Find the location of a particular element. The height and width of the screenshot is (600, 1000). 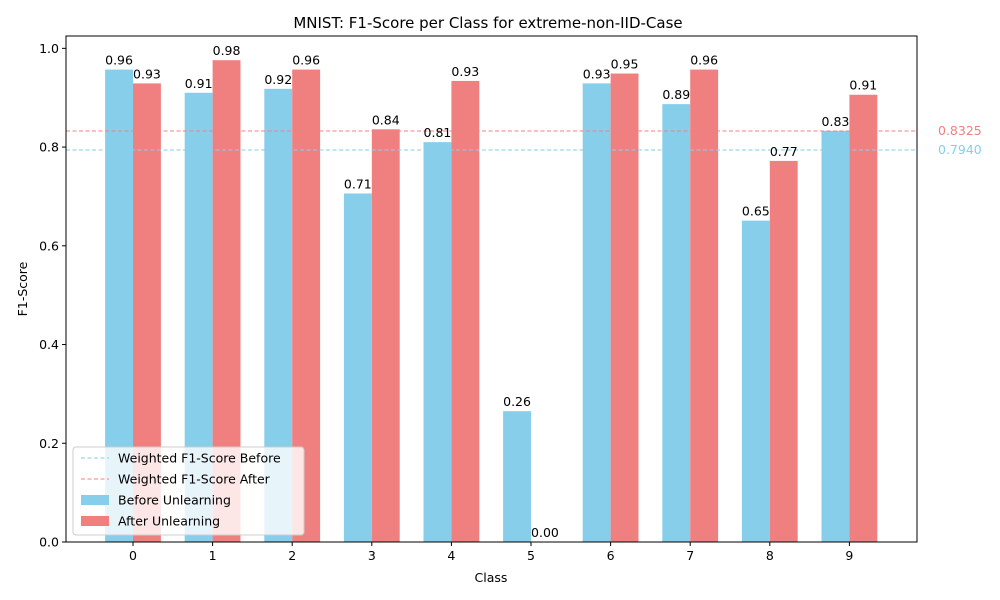

x-axis-label: Class is located at coordinates (491, 577).